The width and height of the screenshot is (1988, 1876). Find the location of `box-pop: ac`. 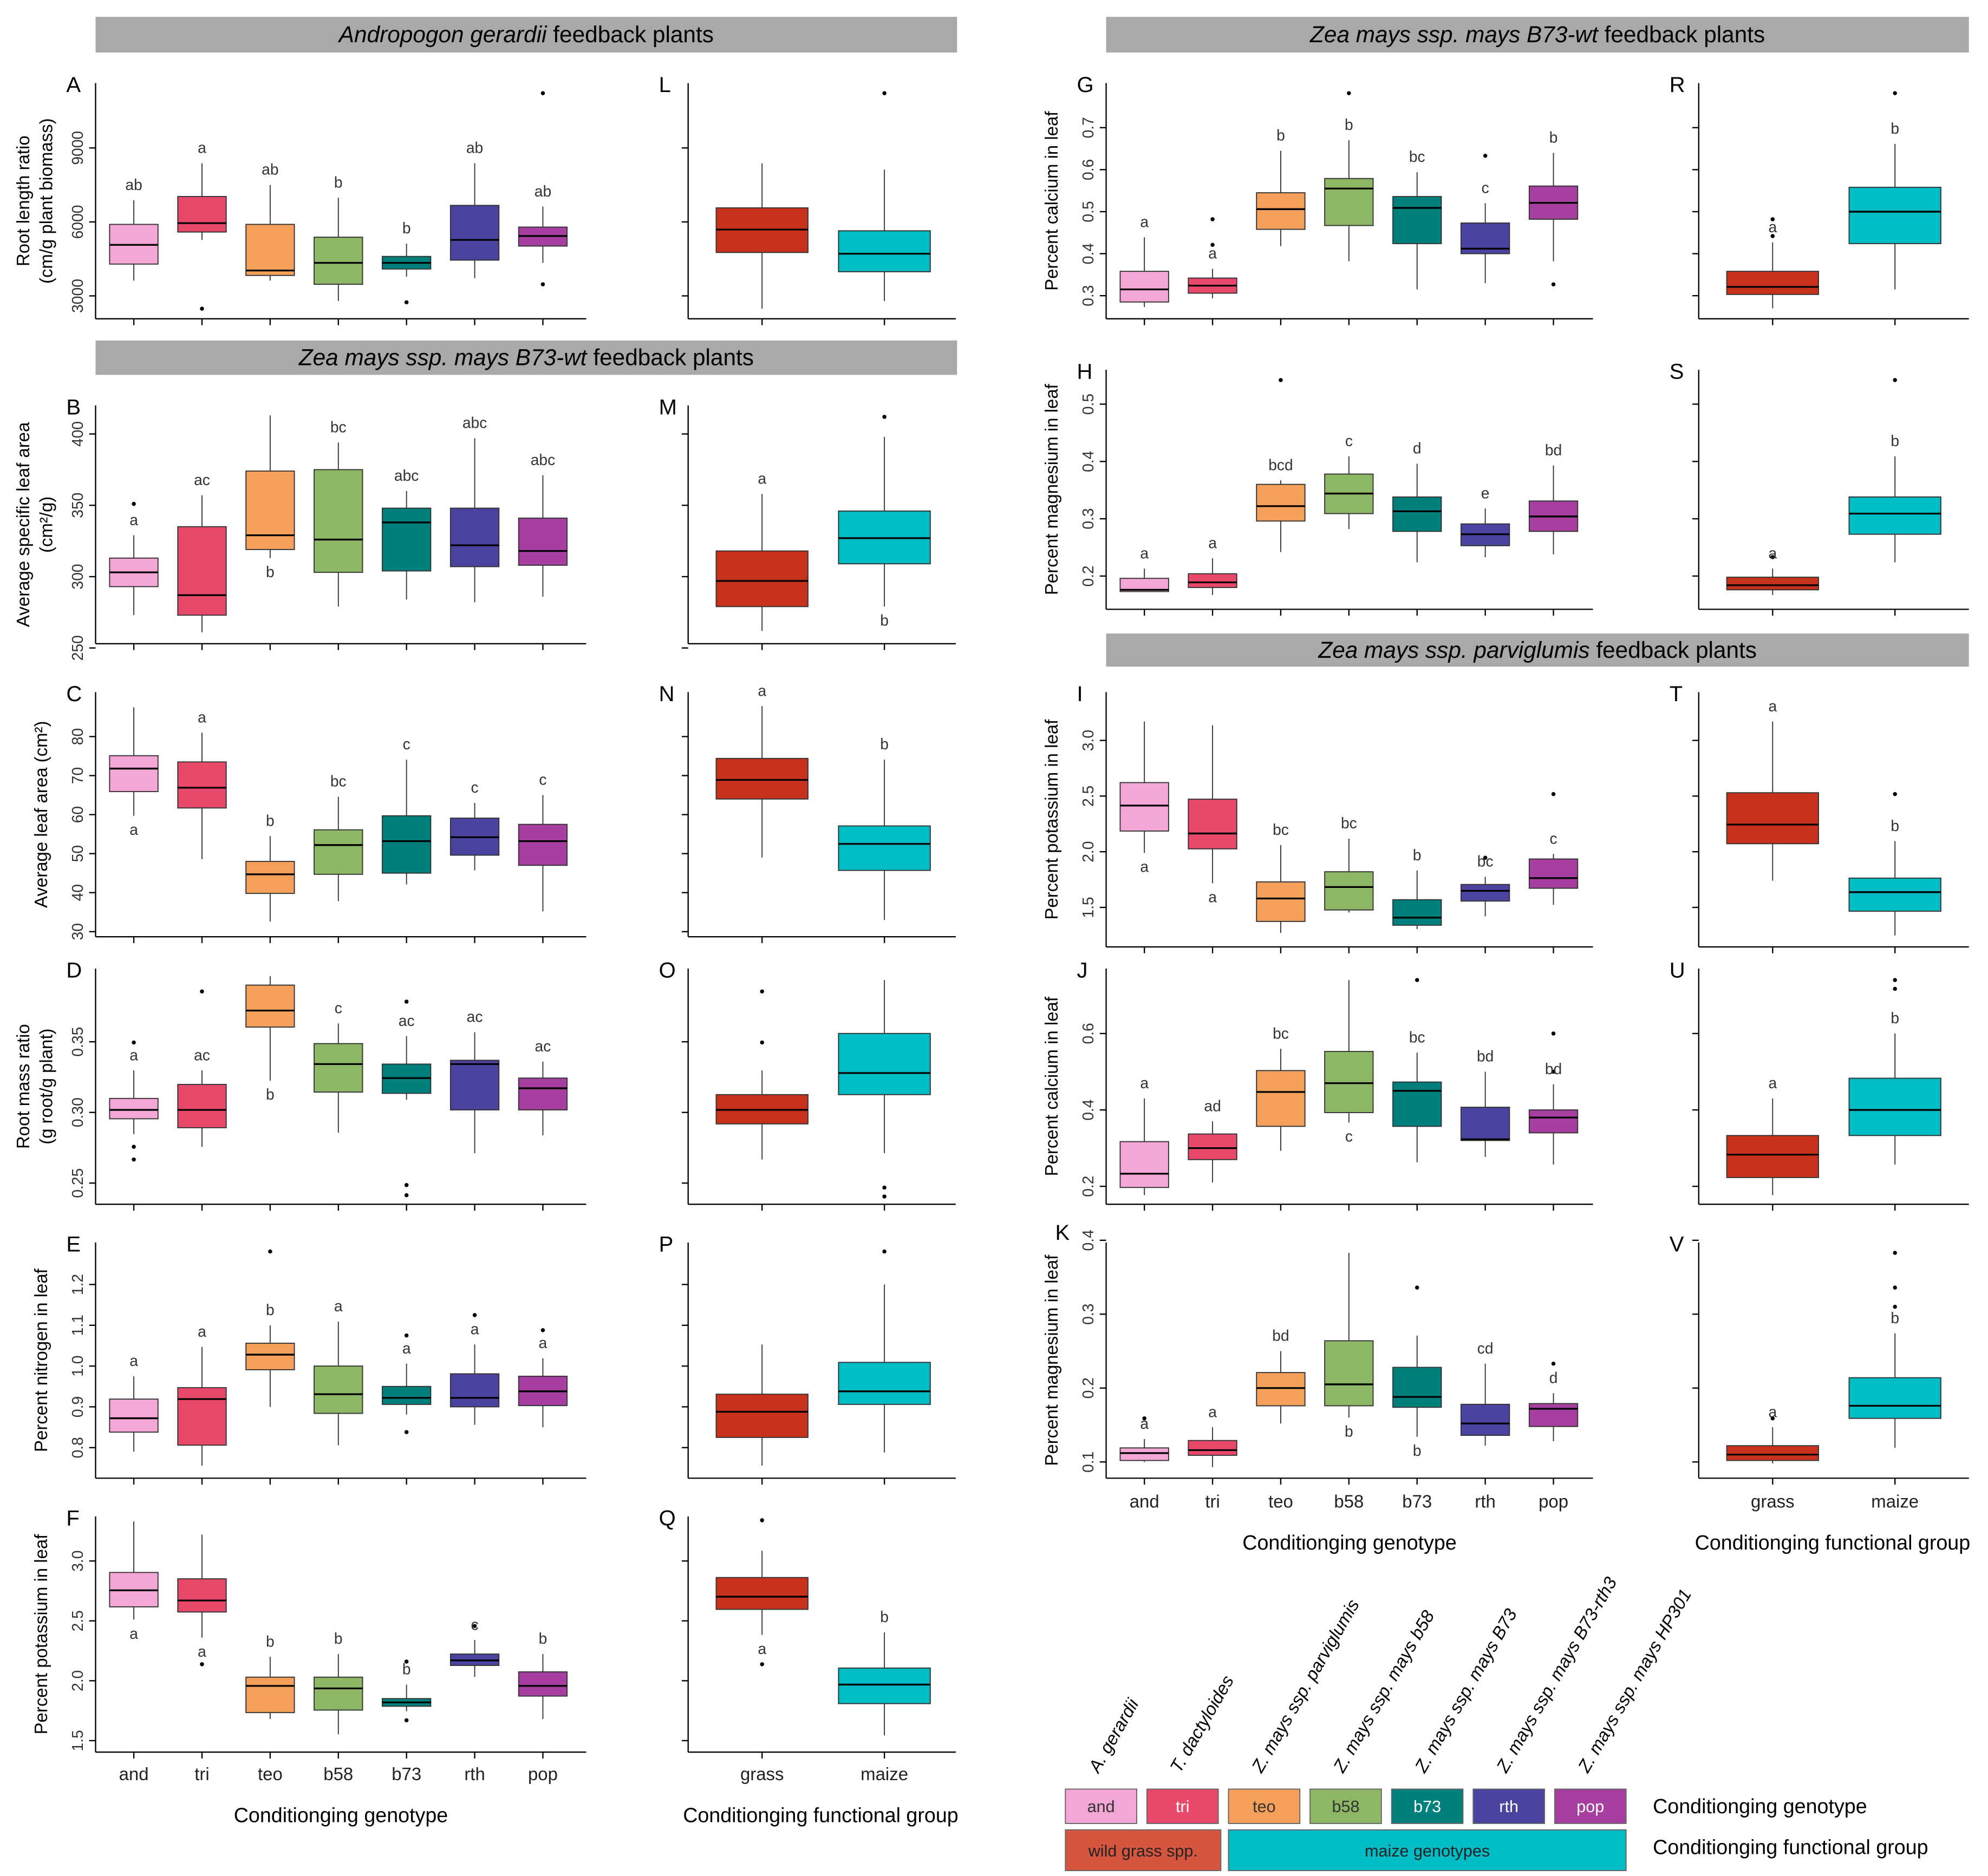

box-pop: ac is located at coordinates (543, 1124).